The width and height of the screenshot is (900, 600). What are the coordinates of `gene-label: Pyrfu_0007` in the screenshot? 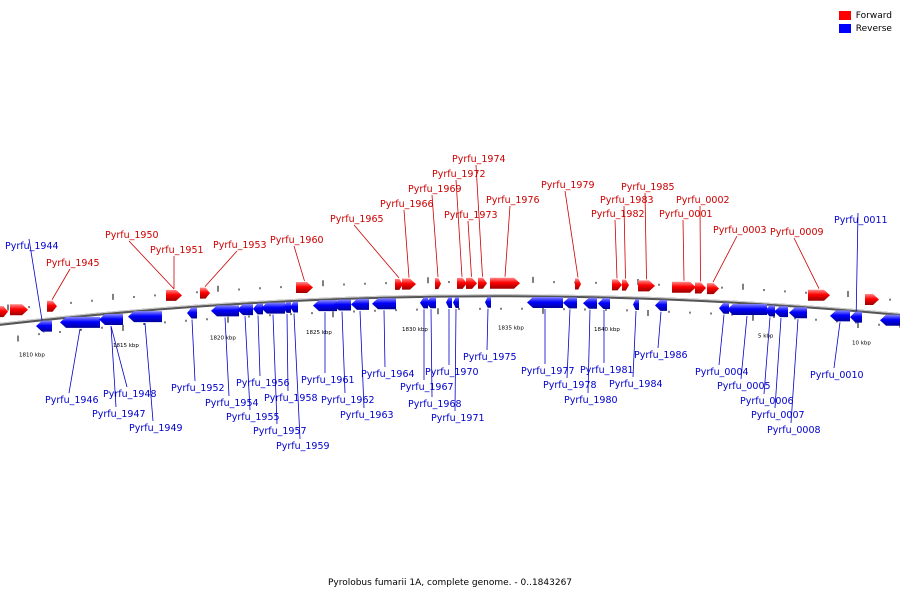 It's located at (778, 415).